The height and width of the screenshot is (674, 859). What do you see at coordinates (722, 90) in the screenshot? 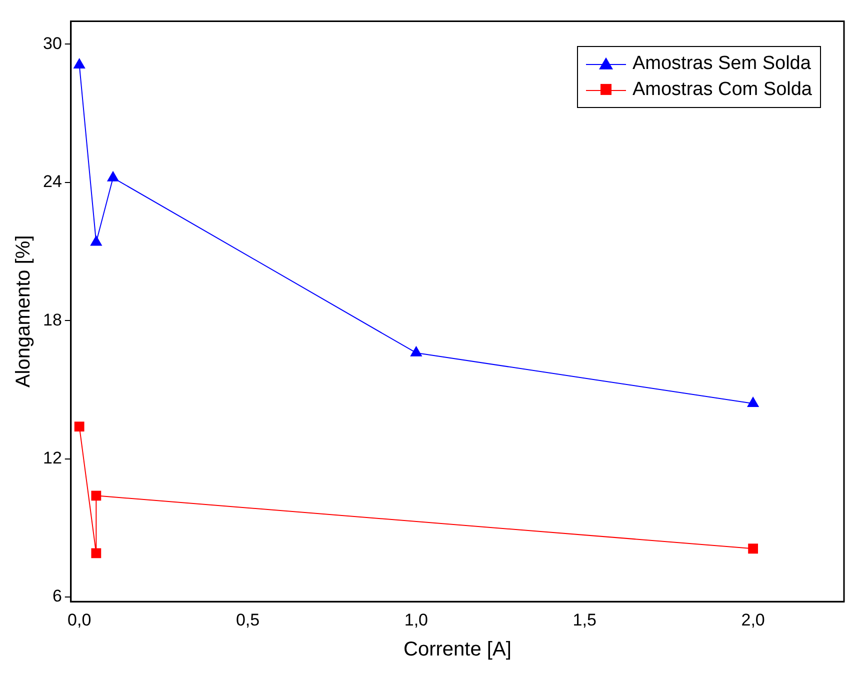
I see `legend-label: Amostras Com Solda` at bounding box center [722, 90].